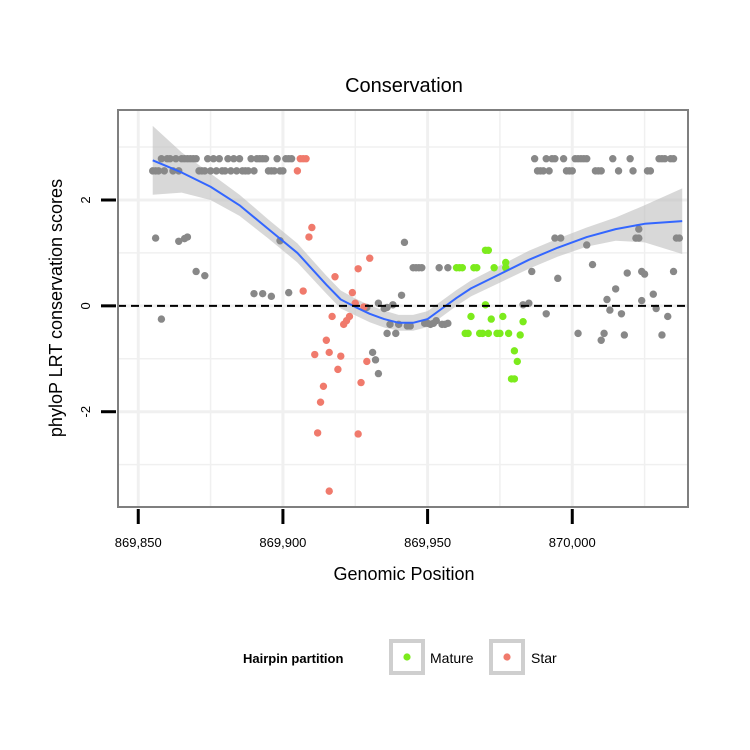 This screenshot has height=750, width=750. Describe the element at coordinates (282, 542) in the screenshot. I see `x-tick-label: 869,900` at that location.